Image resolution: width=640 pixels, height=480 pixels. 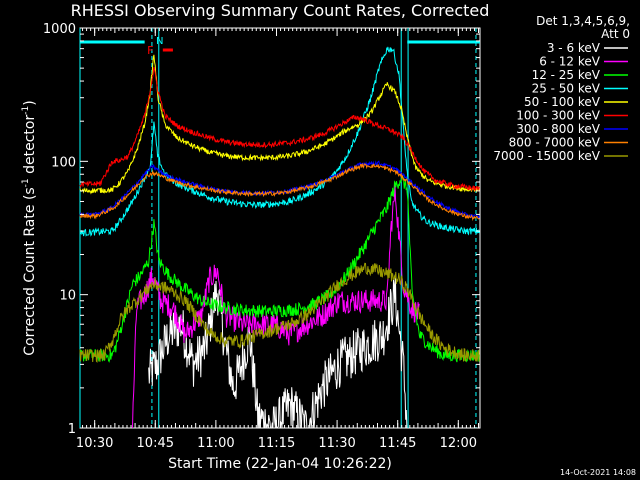 What do you see at coordinates (574, 48) in the screenshot?
I see `legend-label: 3 - 6 keV` at bounding box center [574, 48].